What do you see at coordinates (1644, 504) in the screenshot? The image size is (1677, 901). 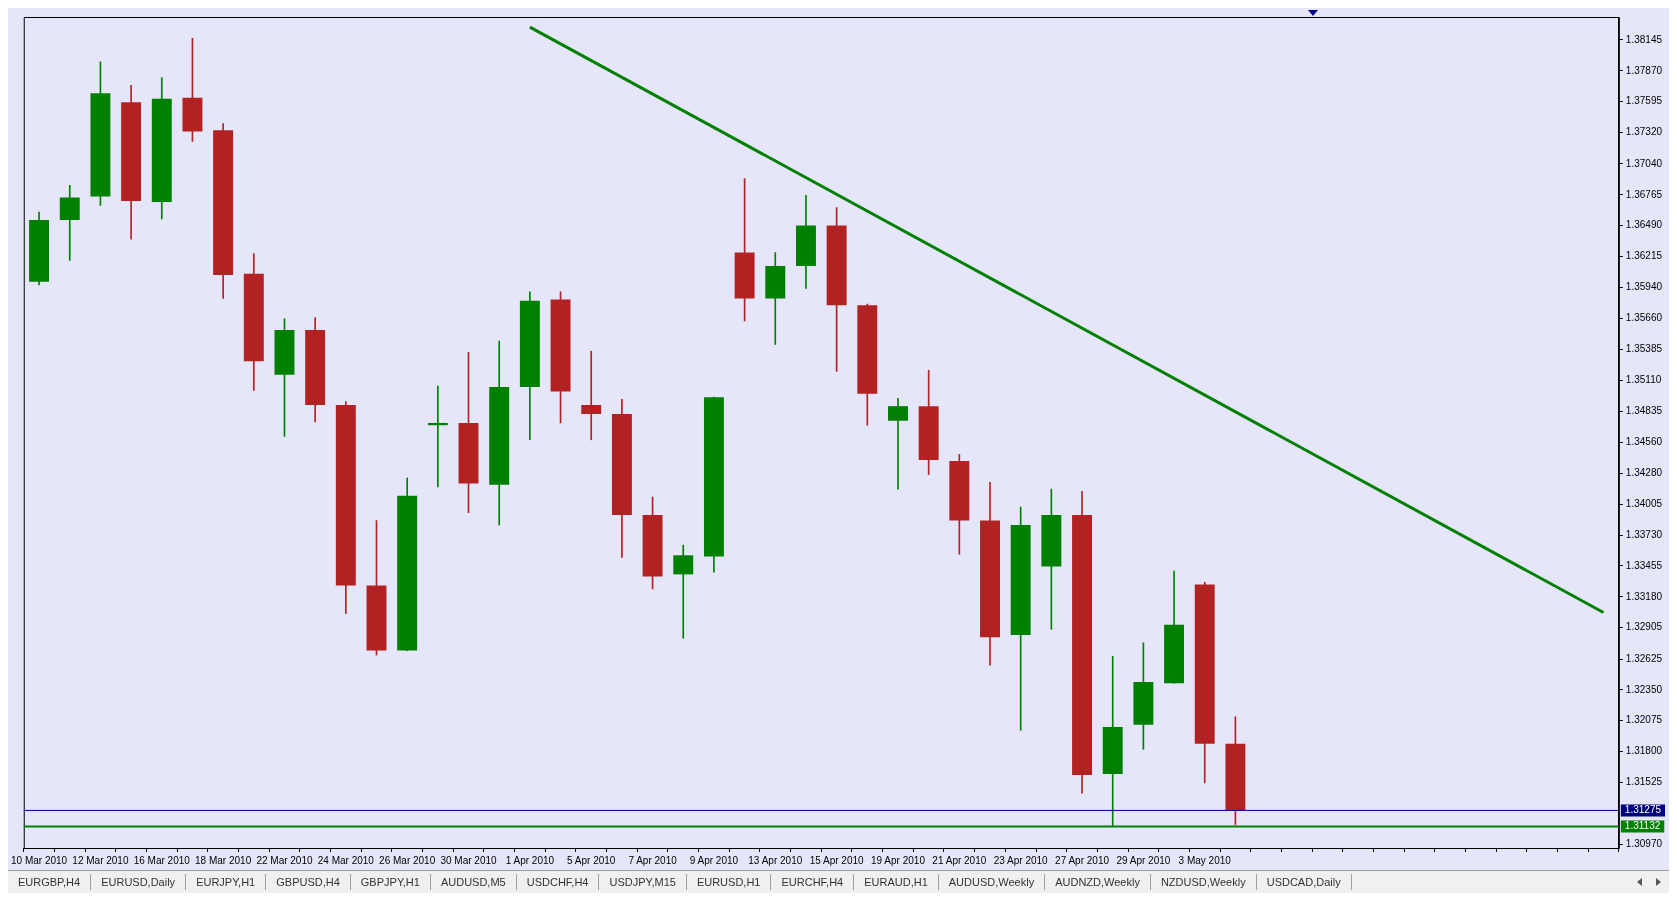 I see `y-tick-label: 1.34005` at bounding box center [1644, 504].